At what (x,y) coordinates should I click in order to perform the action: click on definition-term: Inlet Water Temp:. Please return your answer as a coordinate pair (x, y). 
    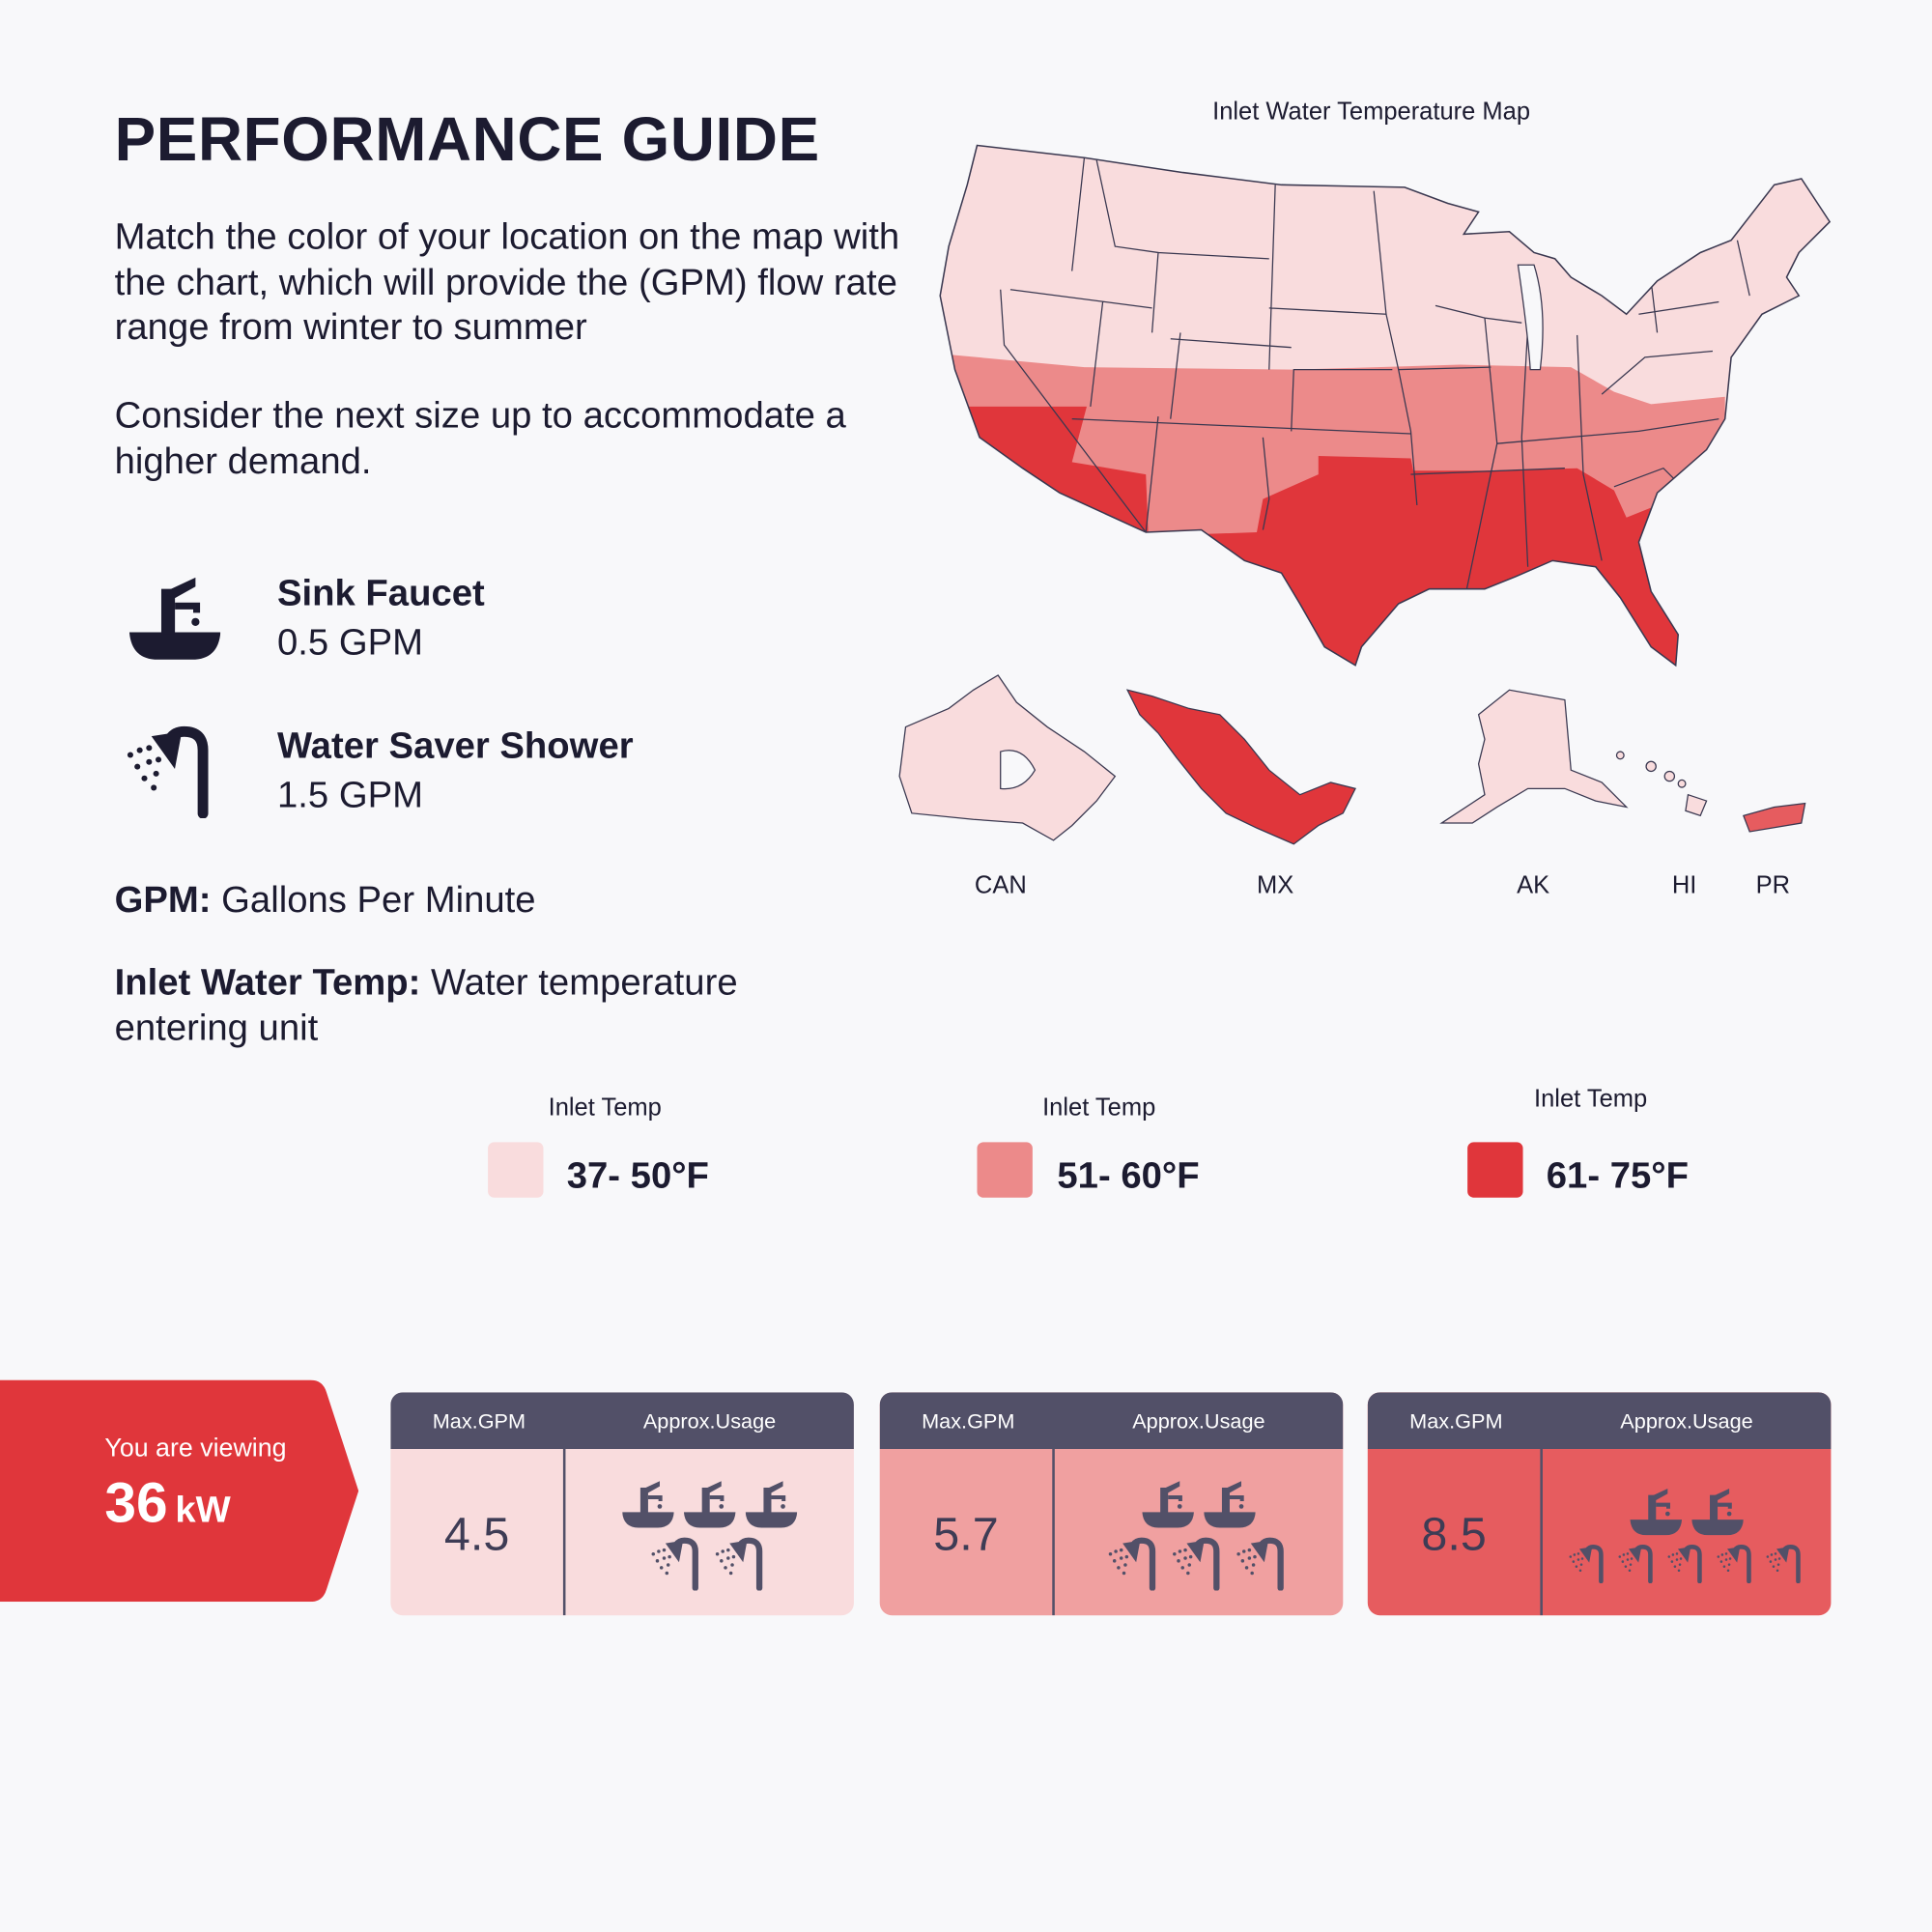
    Looking at the image, I should click on (267, 983).